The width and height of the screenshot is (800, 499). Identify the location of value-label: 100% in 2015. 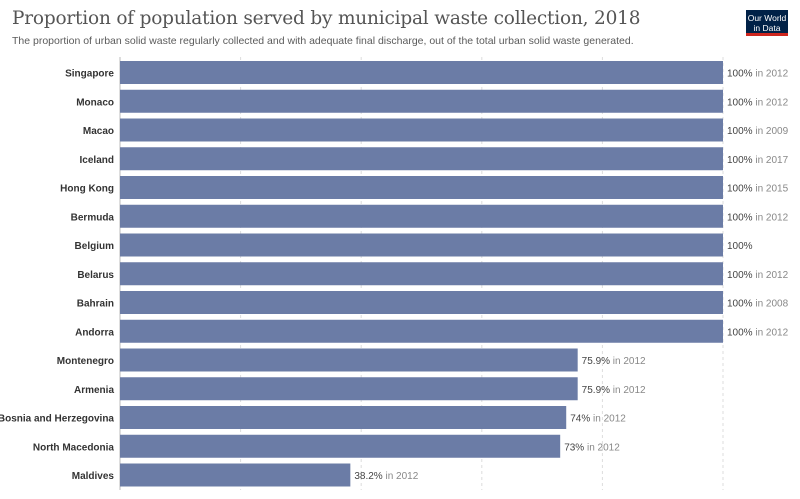
(758, 189).